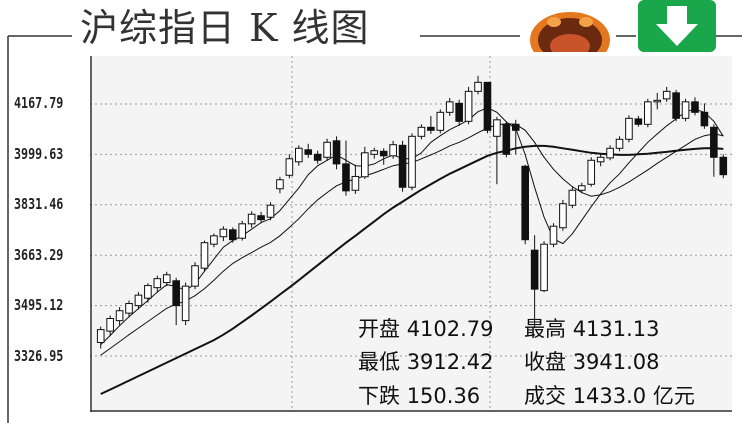  Describe the element at coordinates (225, 28) in the screenshot. I see `chart-title: 沪综指日 K 线图` at that location.